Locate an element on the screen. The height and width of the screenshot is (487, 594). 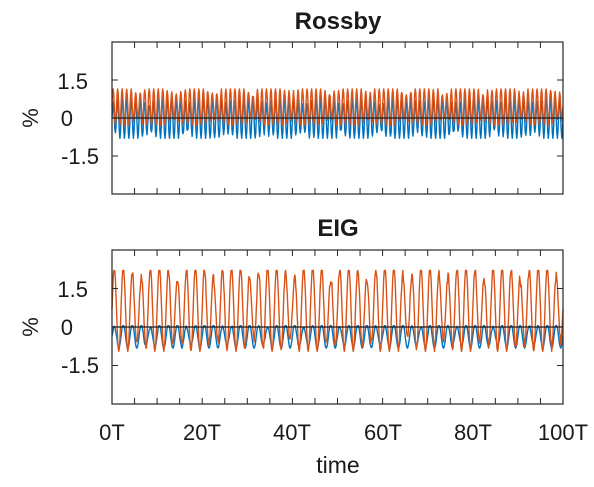
panel-title: Rossby is located at coordinates (338, 21).